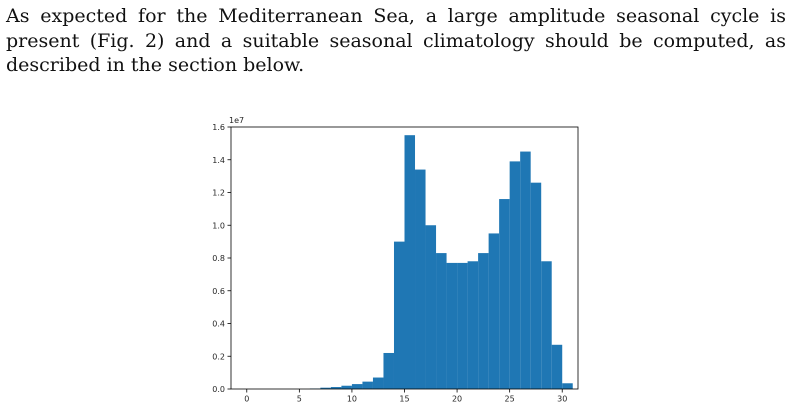 Image resolution: width=788 pixels, height=410 pixels. Describe the element at coordinates (218, 389) in the screenshot. I see `y-tick-label: 0.0` at that location.